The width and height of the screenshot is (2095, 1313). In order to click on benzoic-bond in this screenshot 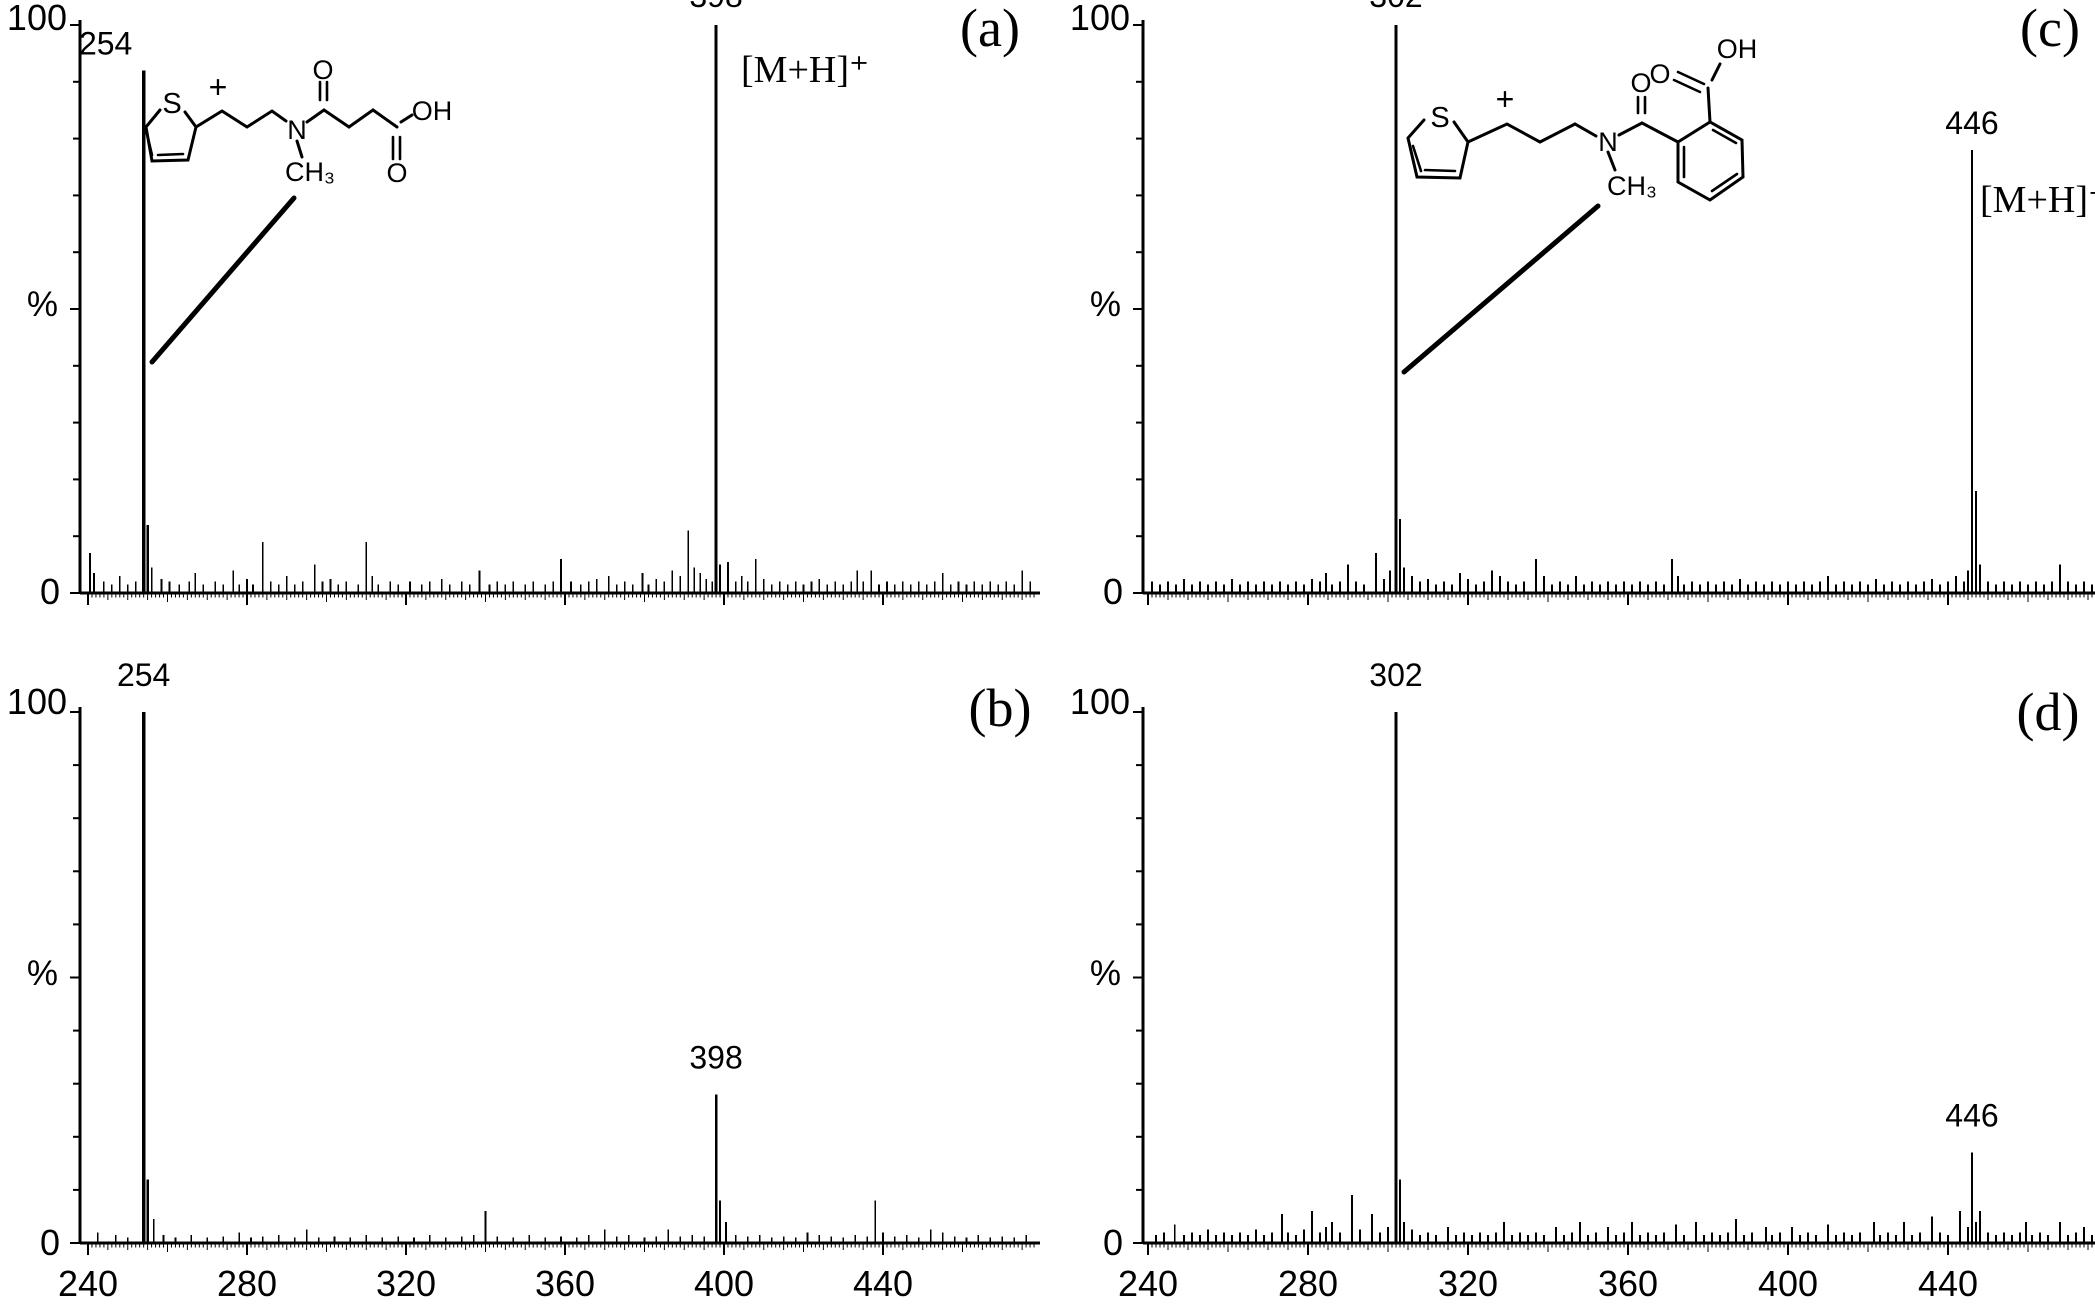, I will do `click(1709, 105)`.